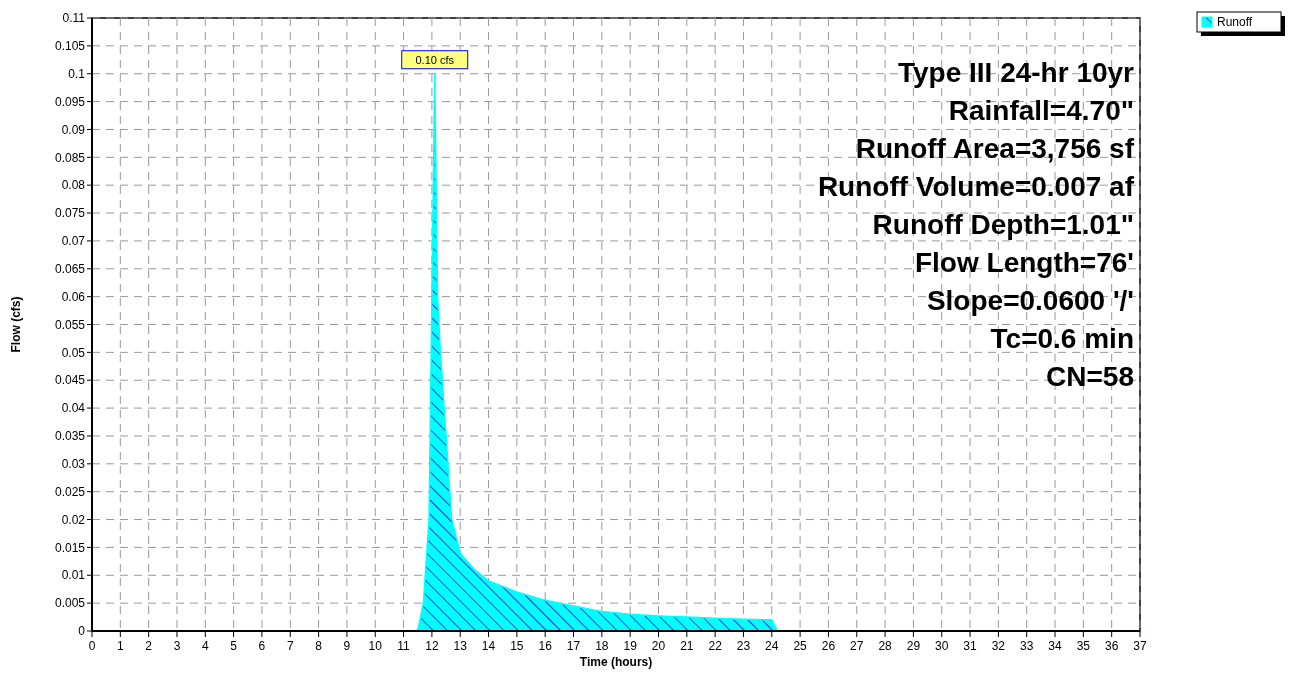  Describe the element at coordinates (290, 646) in the screenshot. I see `x-tick-label: 7` at that location.